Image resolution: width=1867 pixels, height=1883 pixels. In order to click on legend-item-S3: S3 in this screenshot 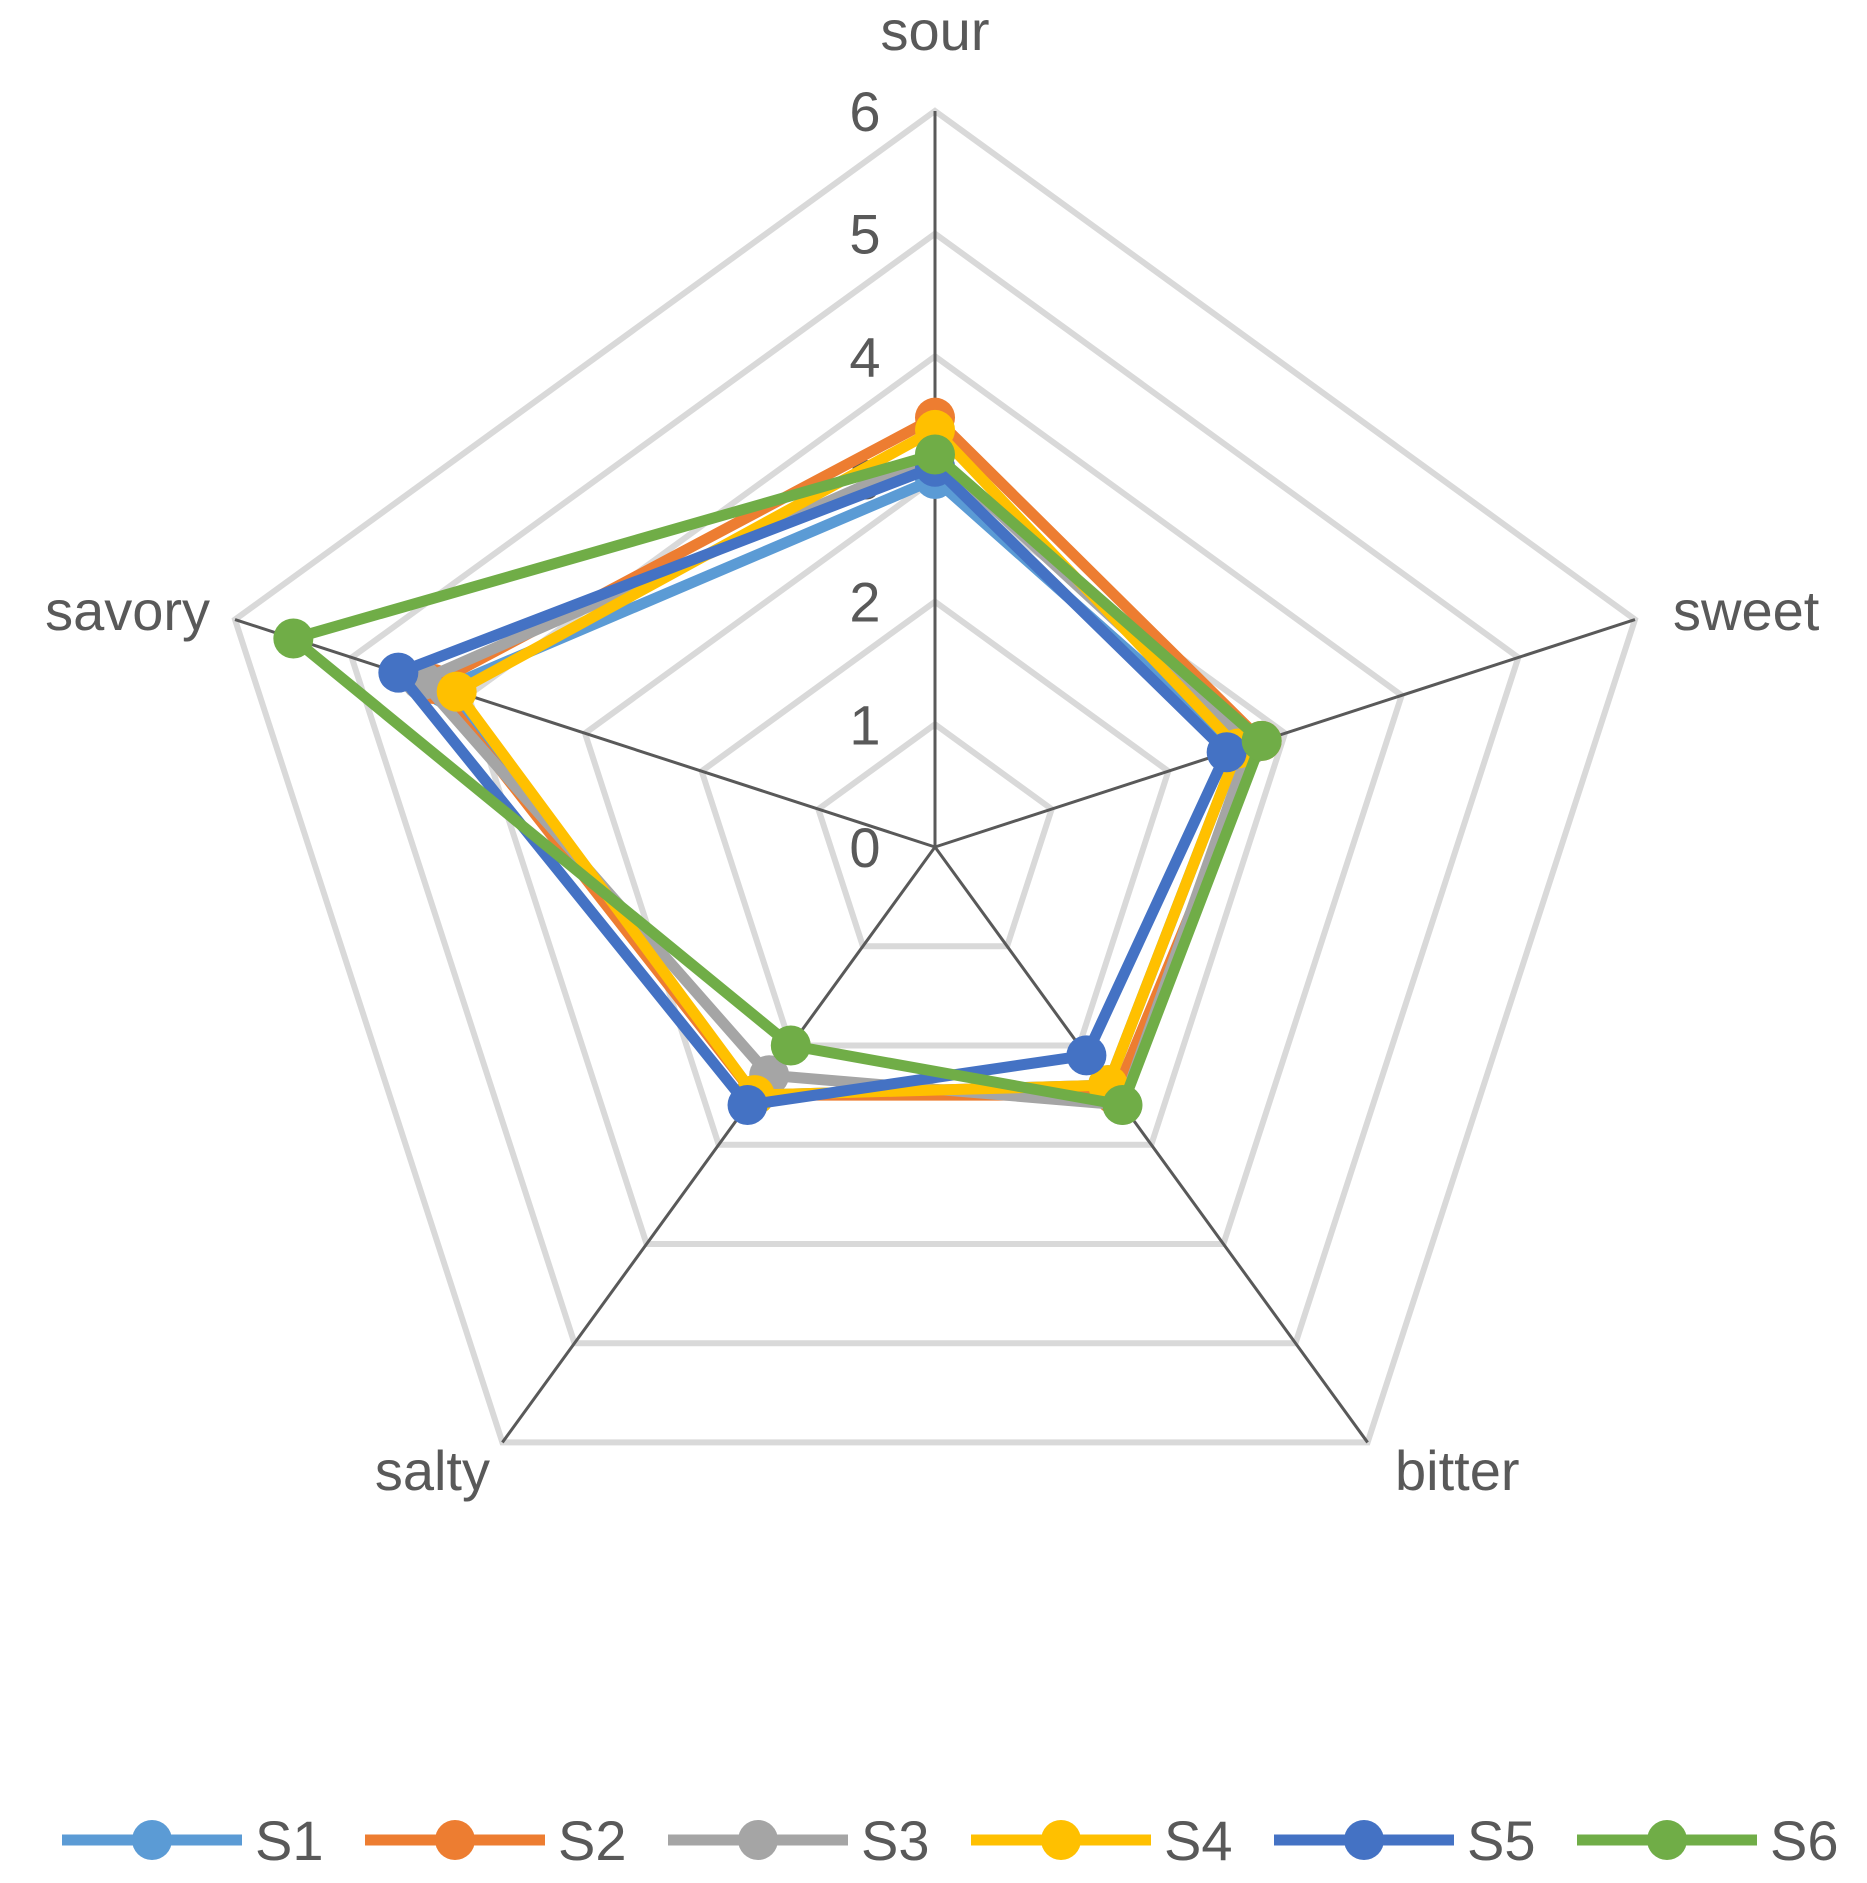, I will do `click(799, 1840)`.